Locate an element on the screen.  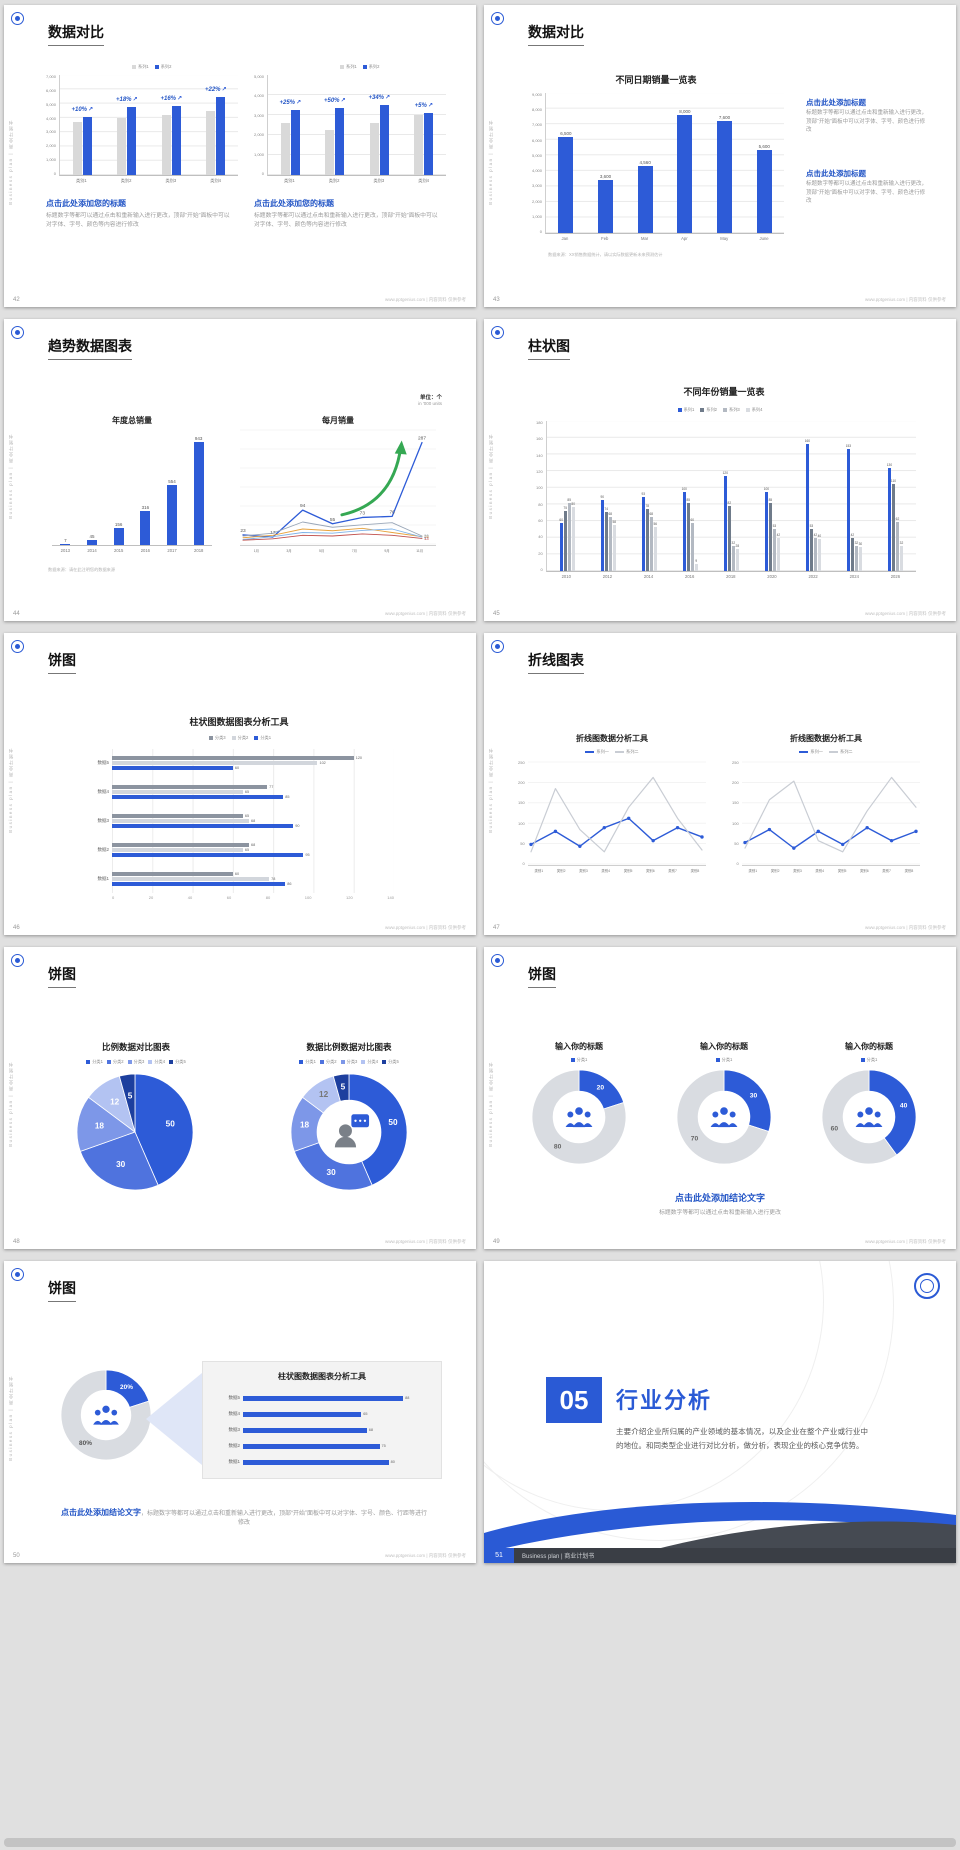
growth-label: +5%↗ is located at coordinates (423, 105).